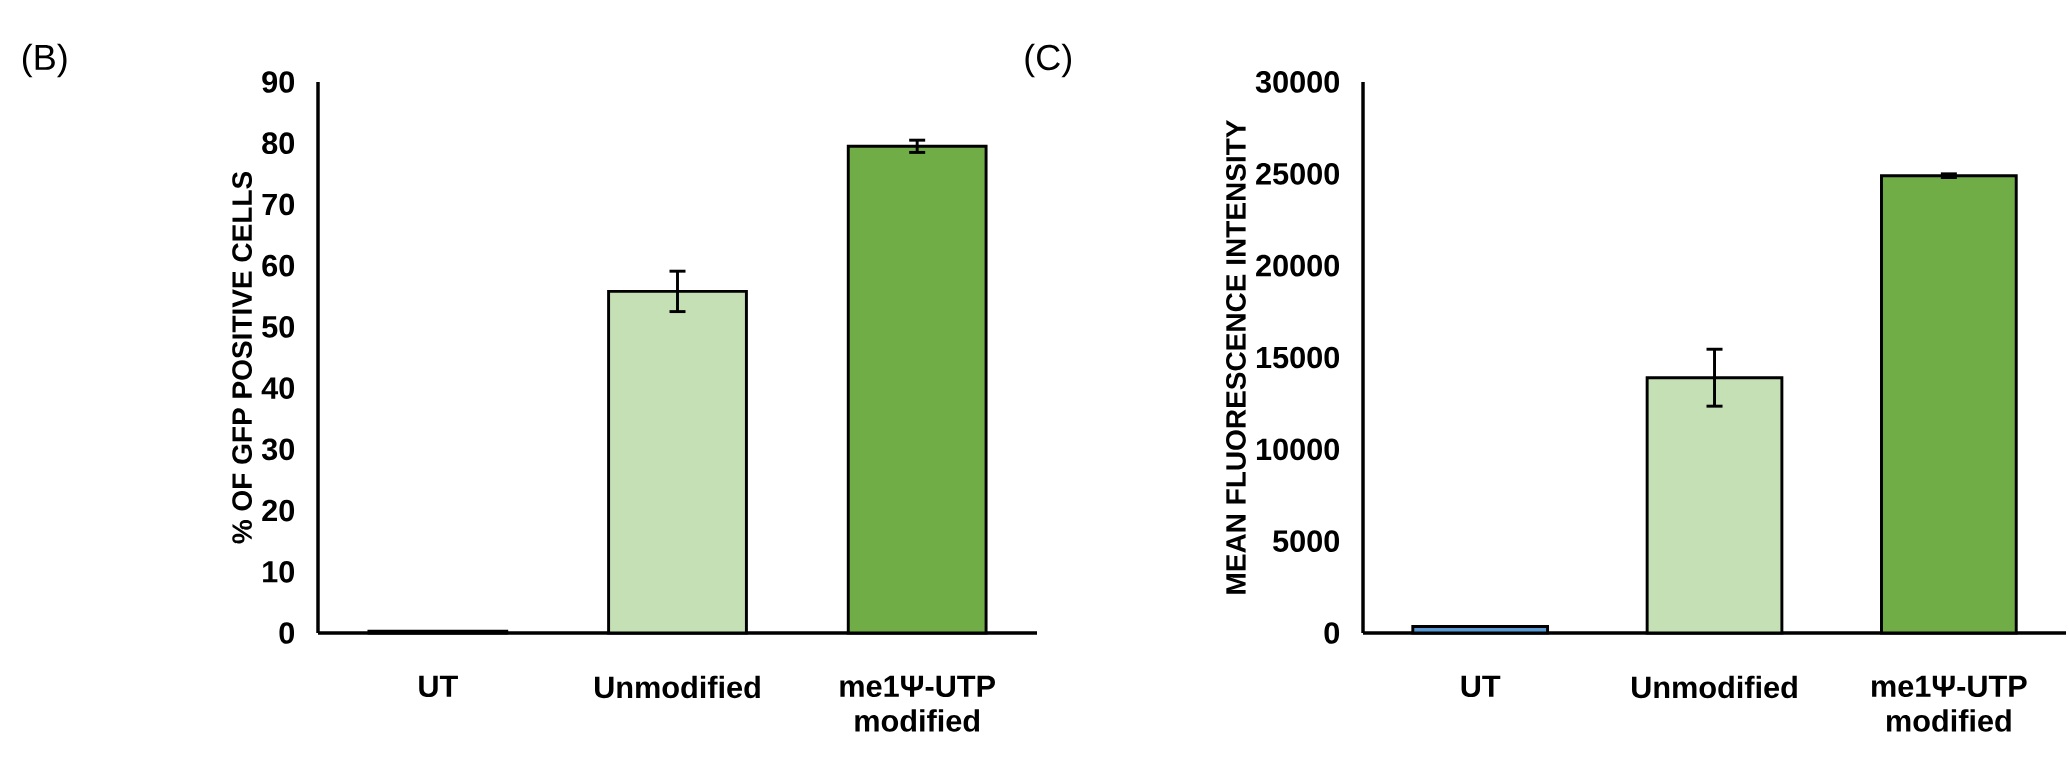  Describe the element at coordinates (1298, 173) in the screenshot. I see `y-tick-label: 25000` at that location.